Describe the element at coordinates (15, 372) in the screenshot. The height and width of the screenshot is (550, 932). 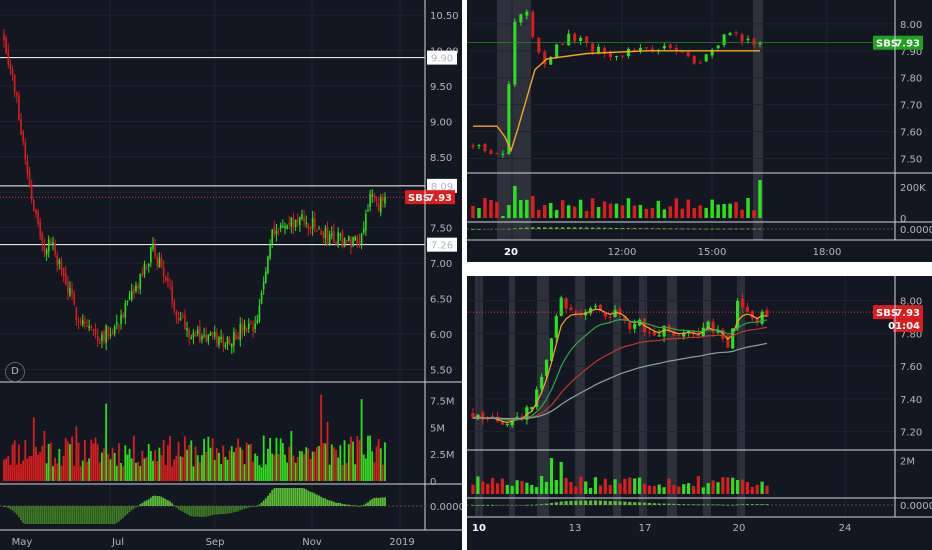
I see `interval-circle-icon: D` at that location.